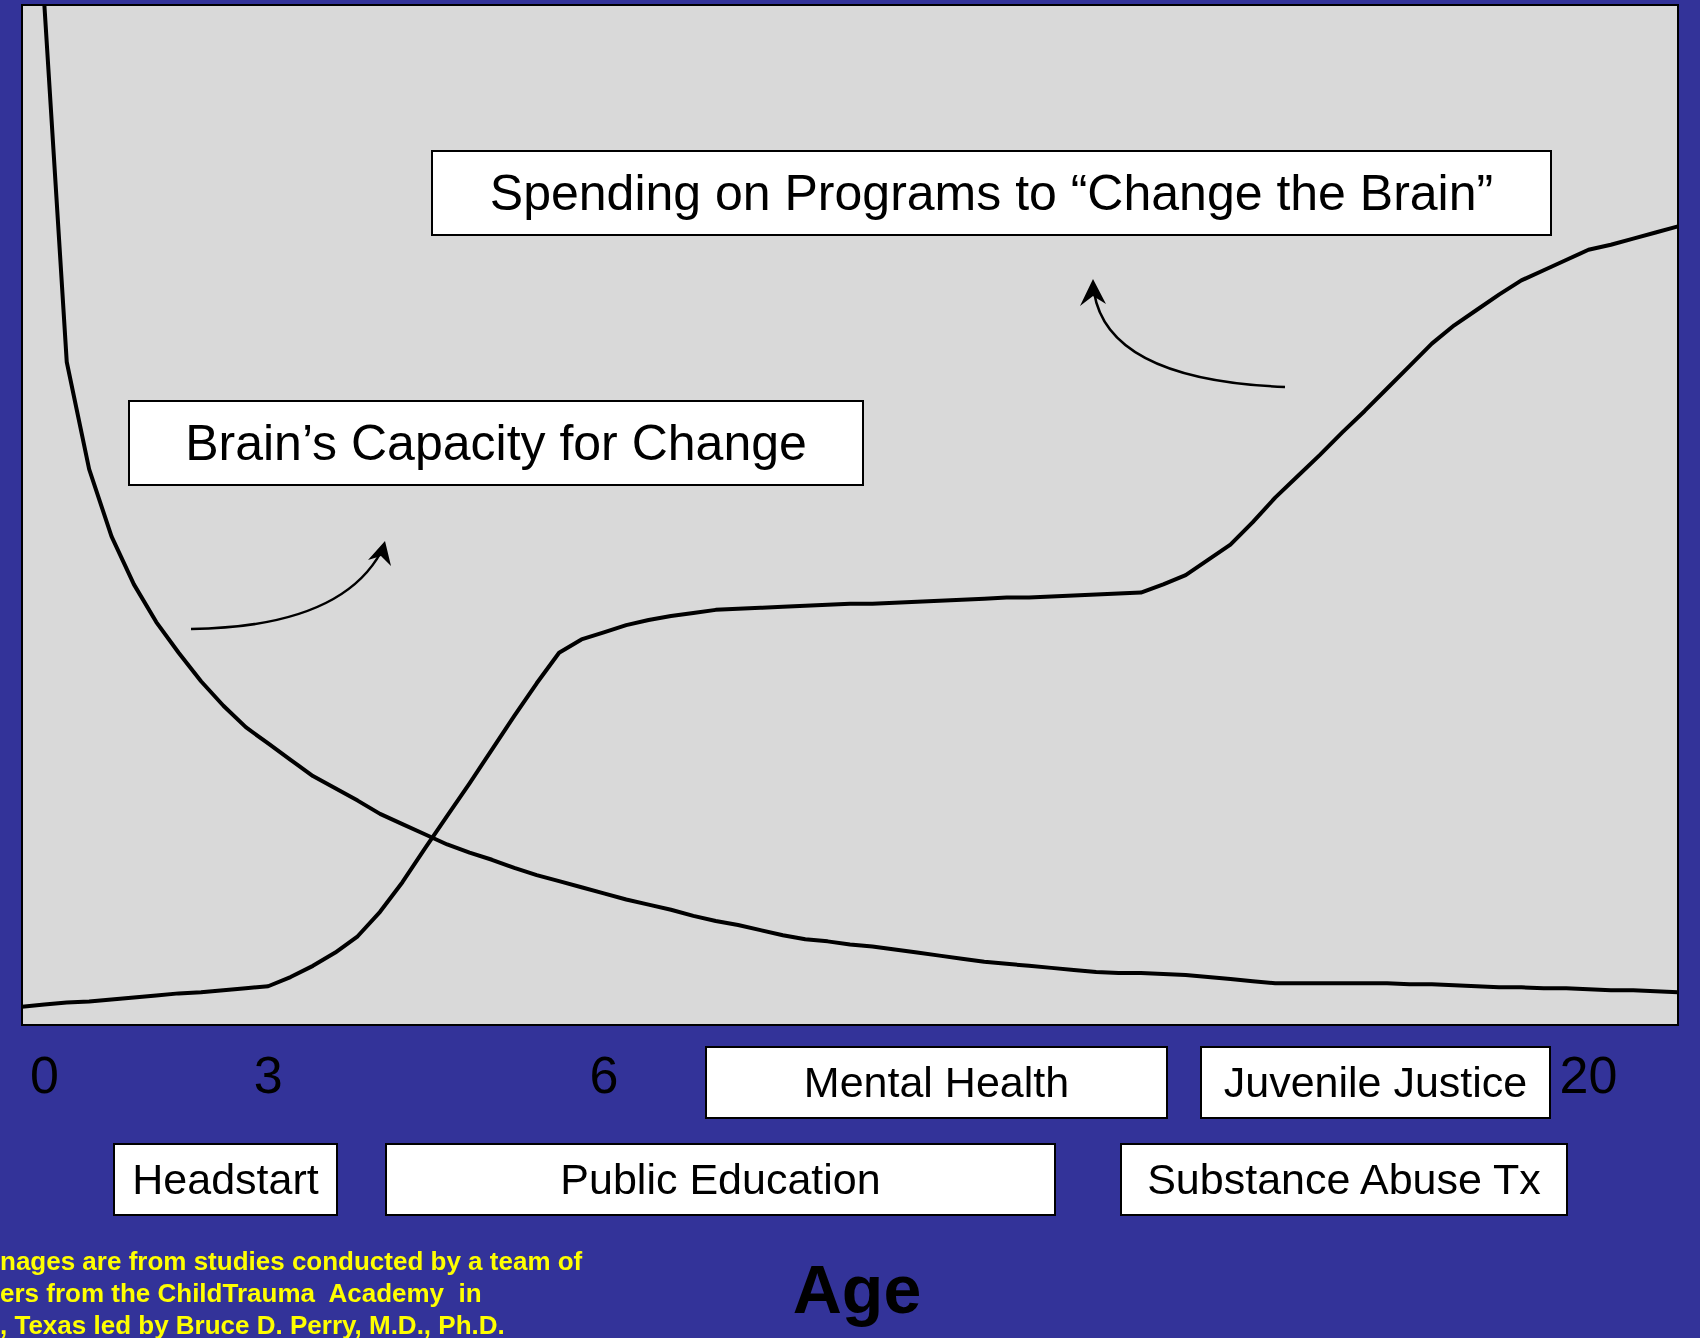 The height and width of the screenshot is (1338, 1700). What do you see at coordinates (225, 1179) in the screenshot?
I see `text: Headstart` at bounding box center [225, 1179].